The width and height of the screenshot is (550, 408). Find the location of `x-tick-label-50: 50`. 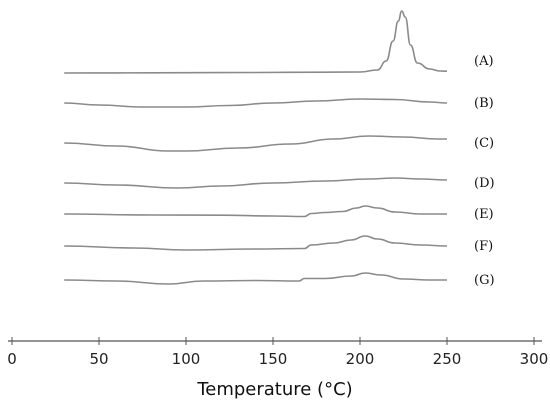

x-tick-label-50: 50 is located at coordinates (98, 359).